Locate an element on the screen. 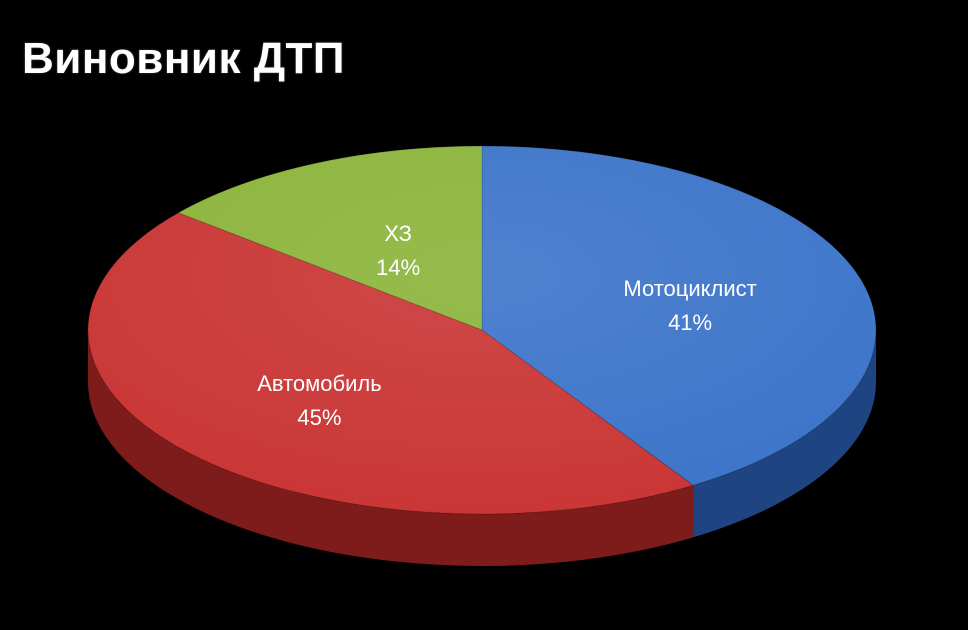  slice-label-0: Мотоциклист is located at coordinates (689, 288).